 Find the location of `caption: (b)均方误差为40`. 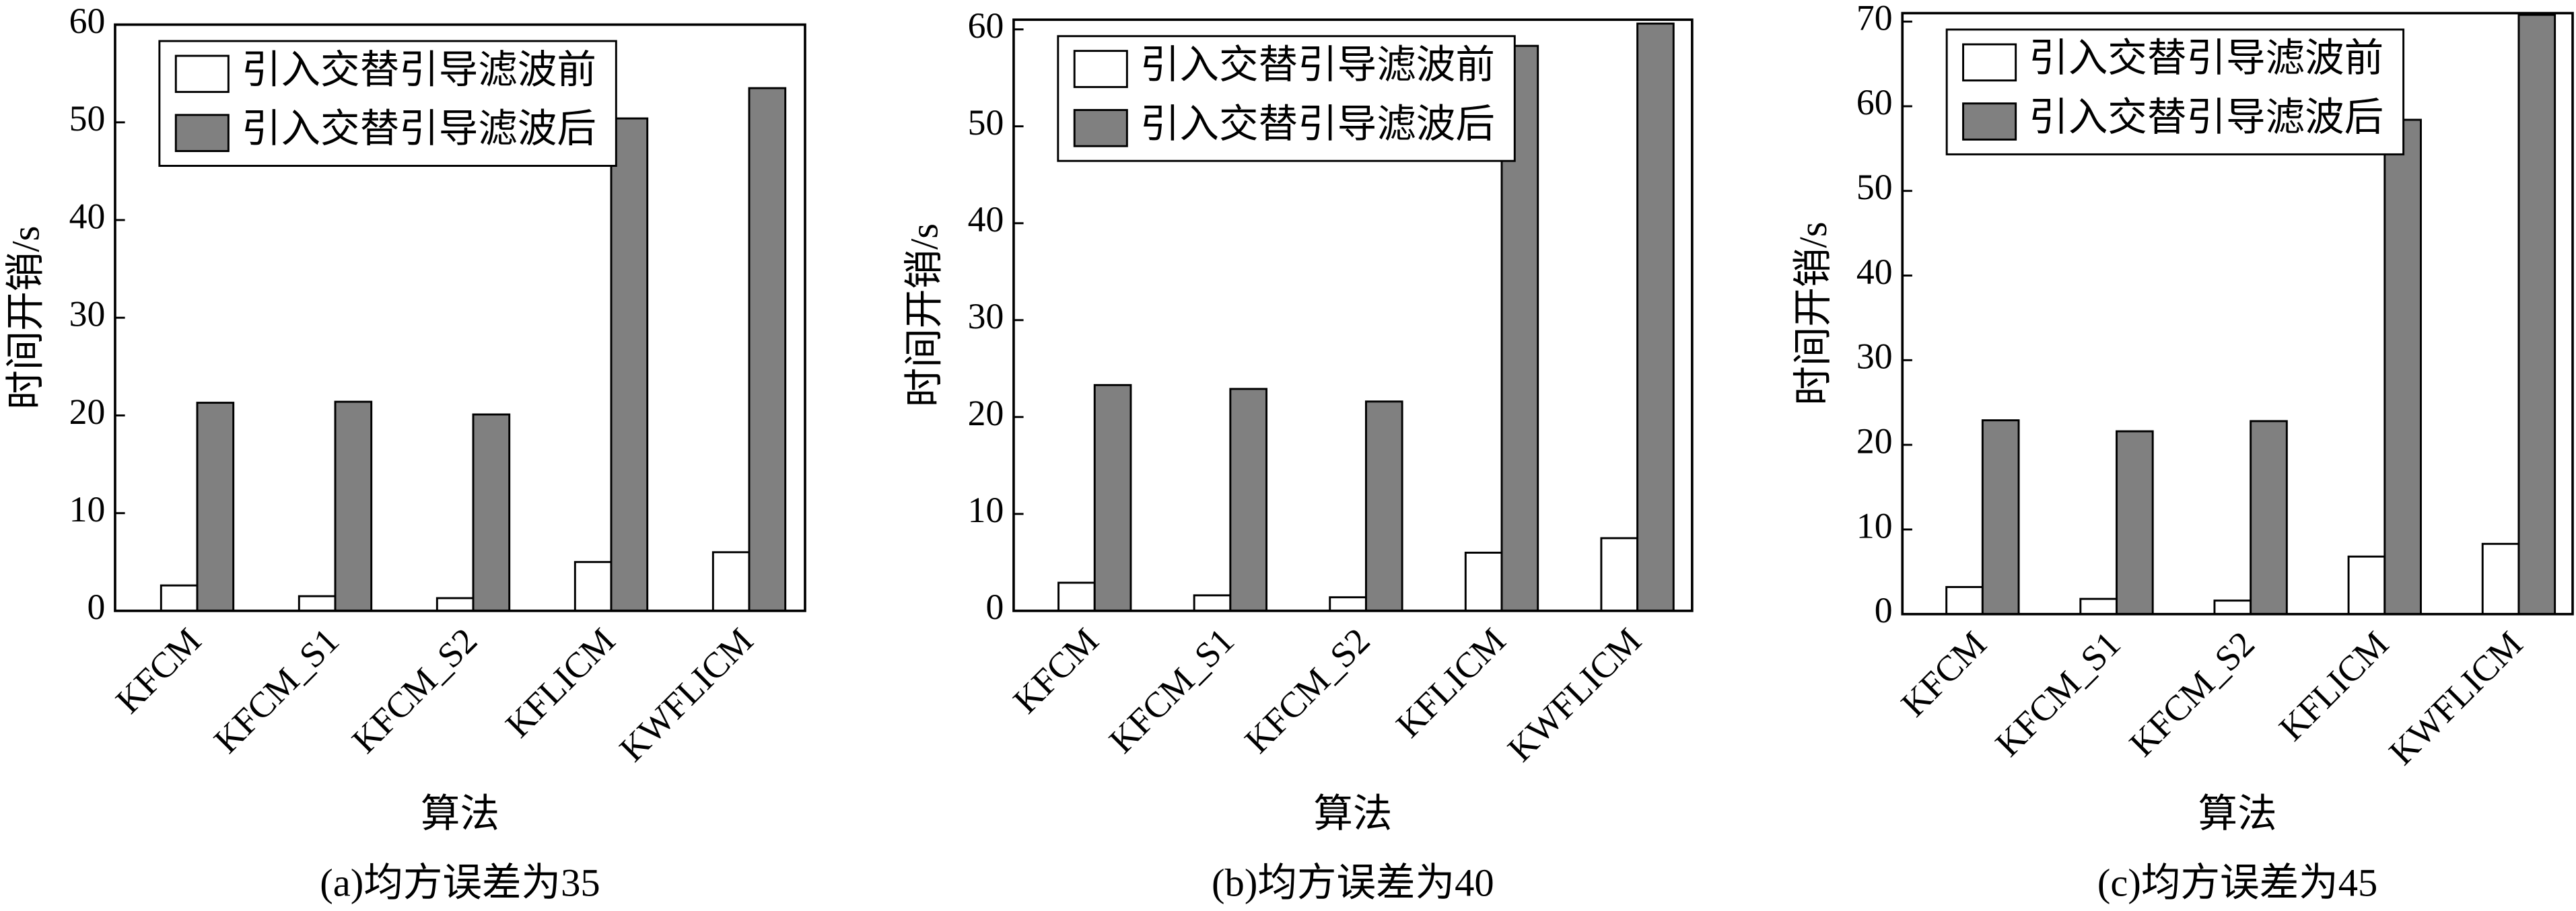

caption: (b)均方误差为40 is located at coordinates (1353, 882).